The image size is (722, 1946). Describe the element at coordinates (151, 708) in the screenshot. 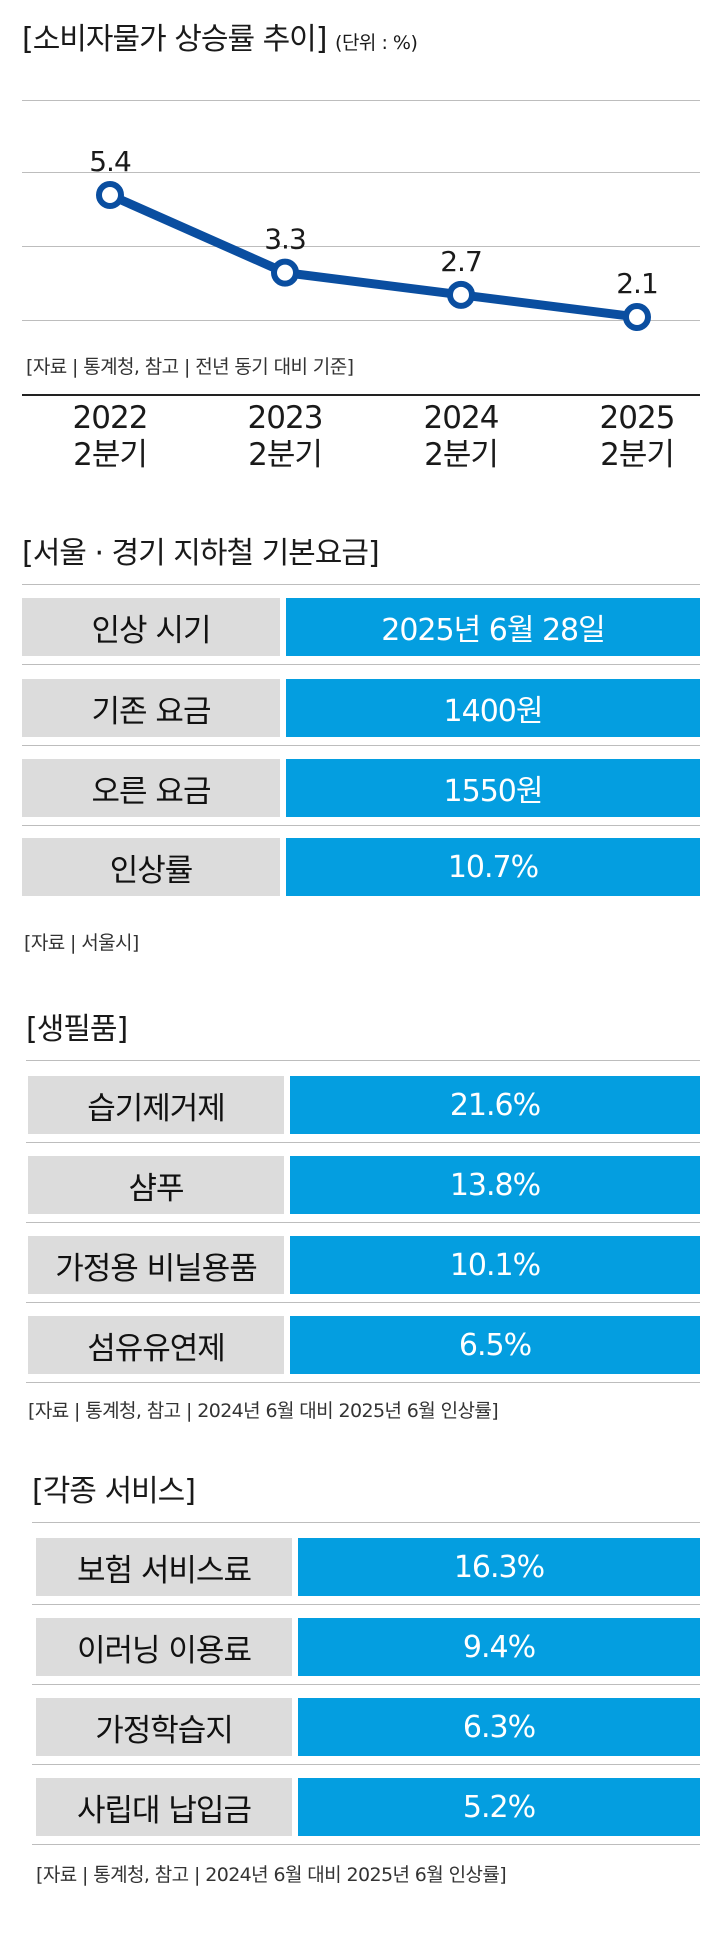

I see `subway-row-label: 기존 요금` at that location.